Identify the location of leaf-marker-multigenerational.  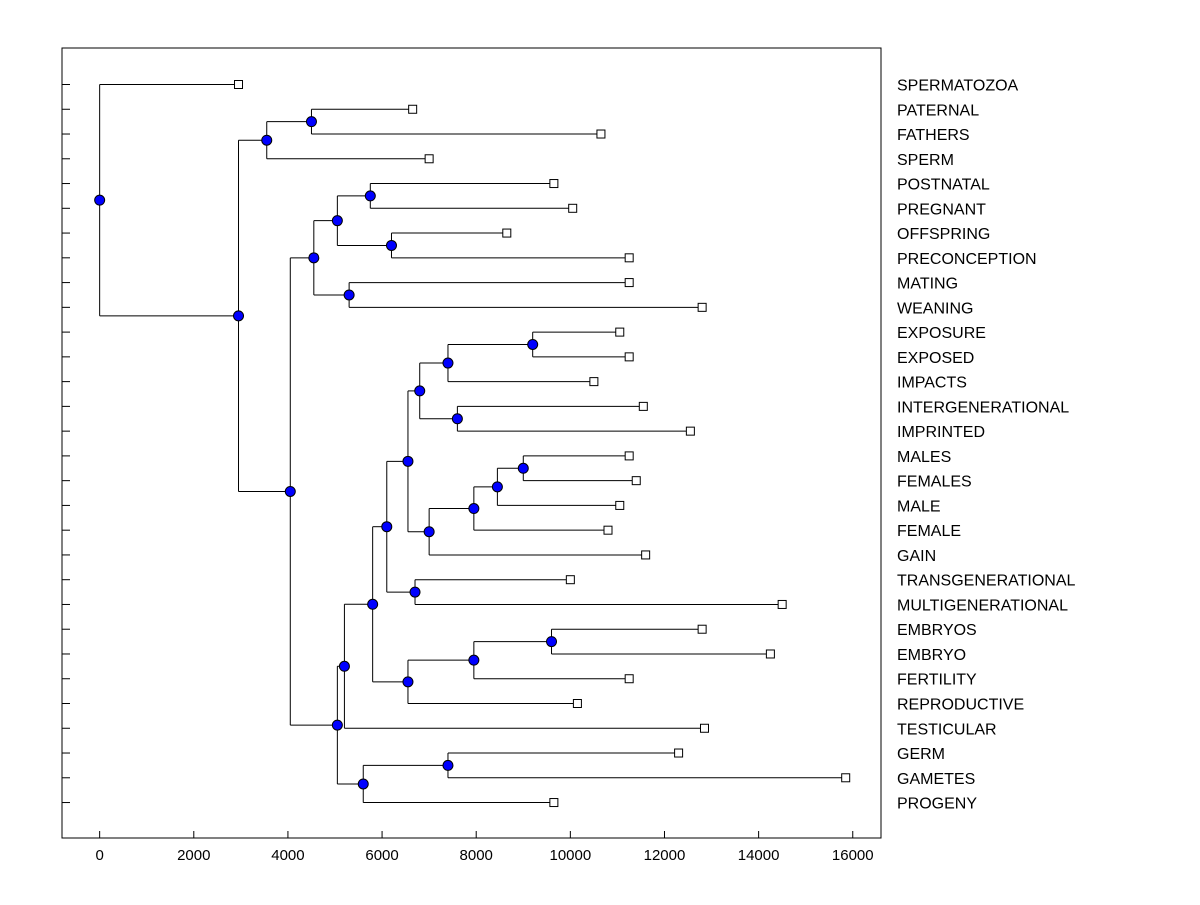
(782, 604).